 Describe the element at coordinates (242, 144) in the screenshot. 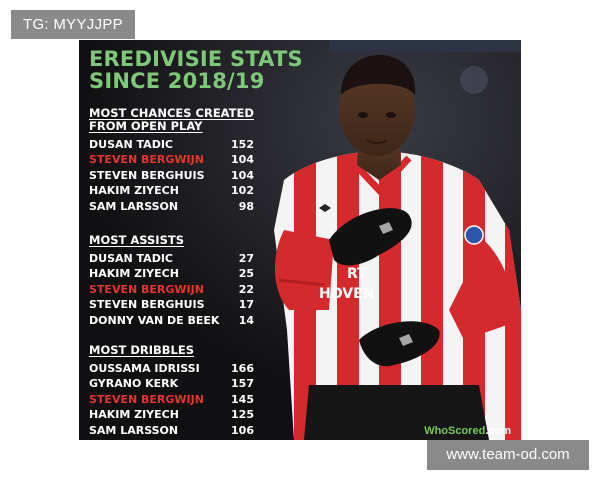

I see `stat-value: 152` at that location.